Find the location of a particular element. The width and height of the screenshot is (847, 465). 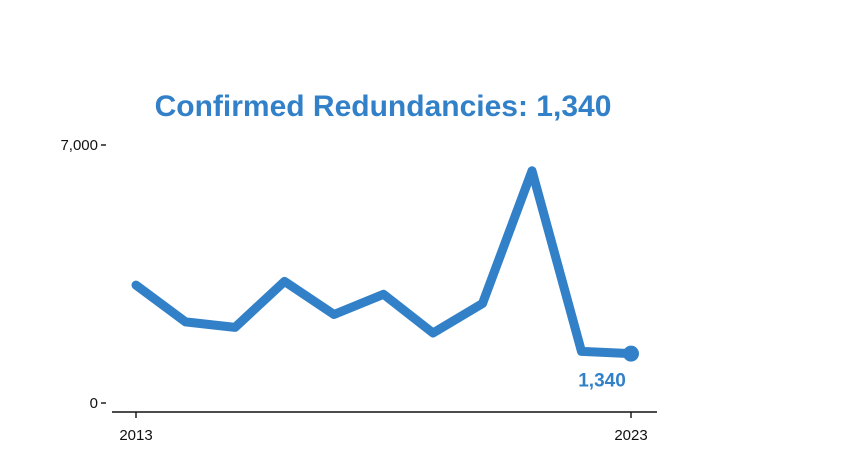

chart-title: Confirmed Redundancies: 1,340 is located at coordinates (383, 106).